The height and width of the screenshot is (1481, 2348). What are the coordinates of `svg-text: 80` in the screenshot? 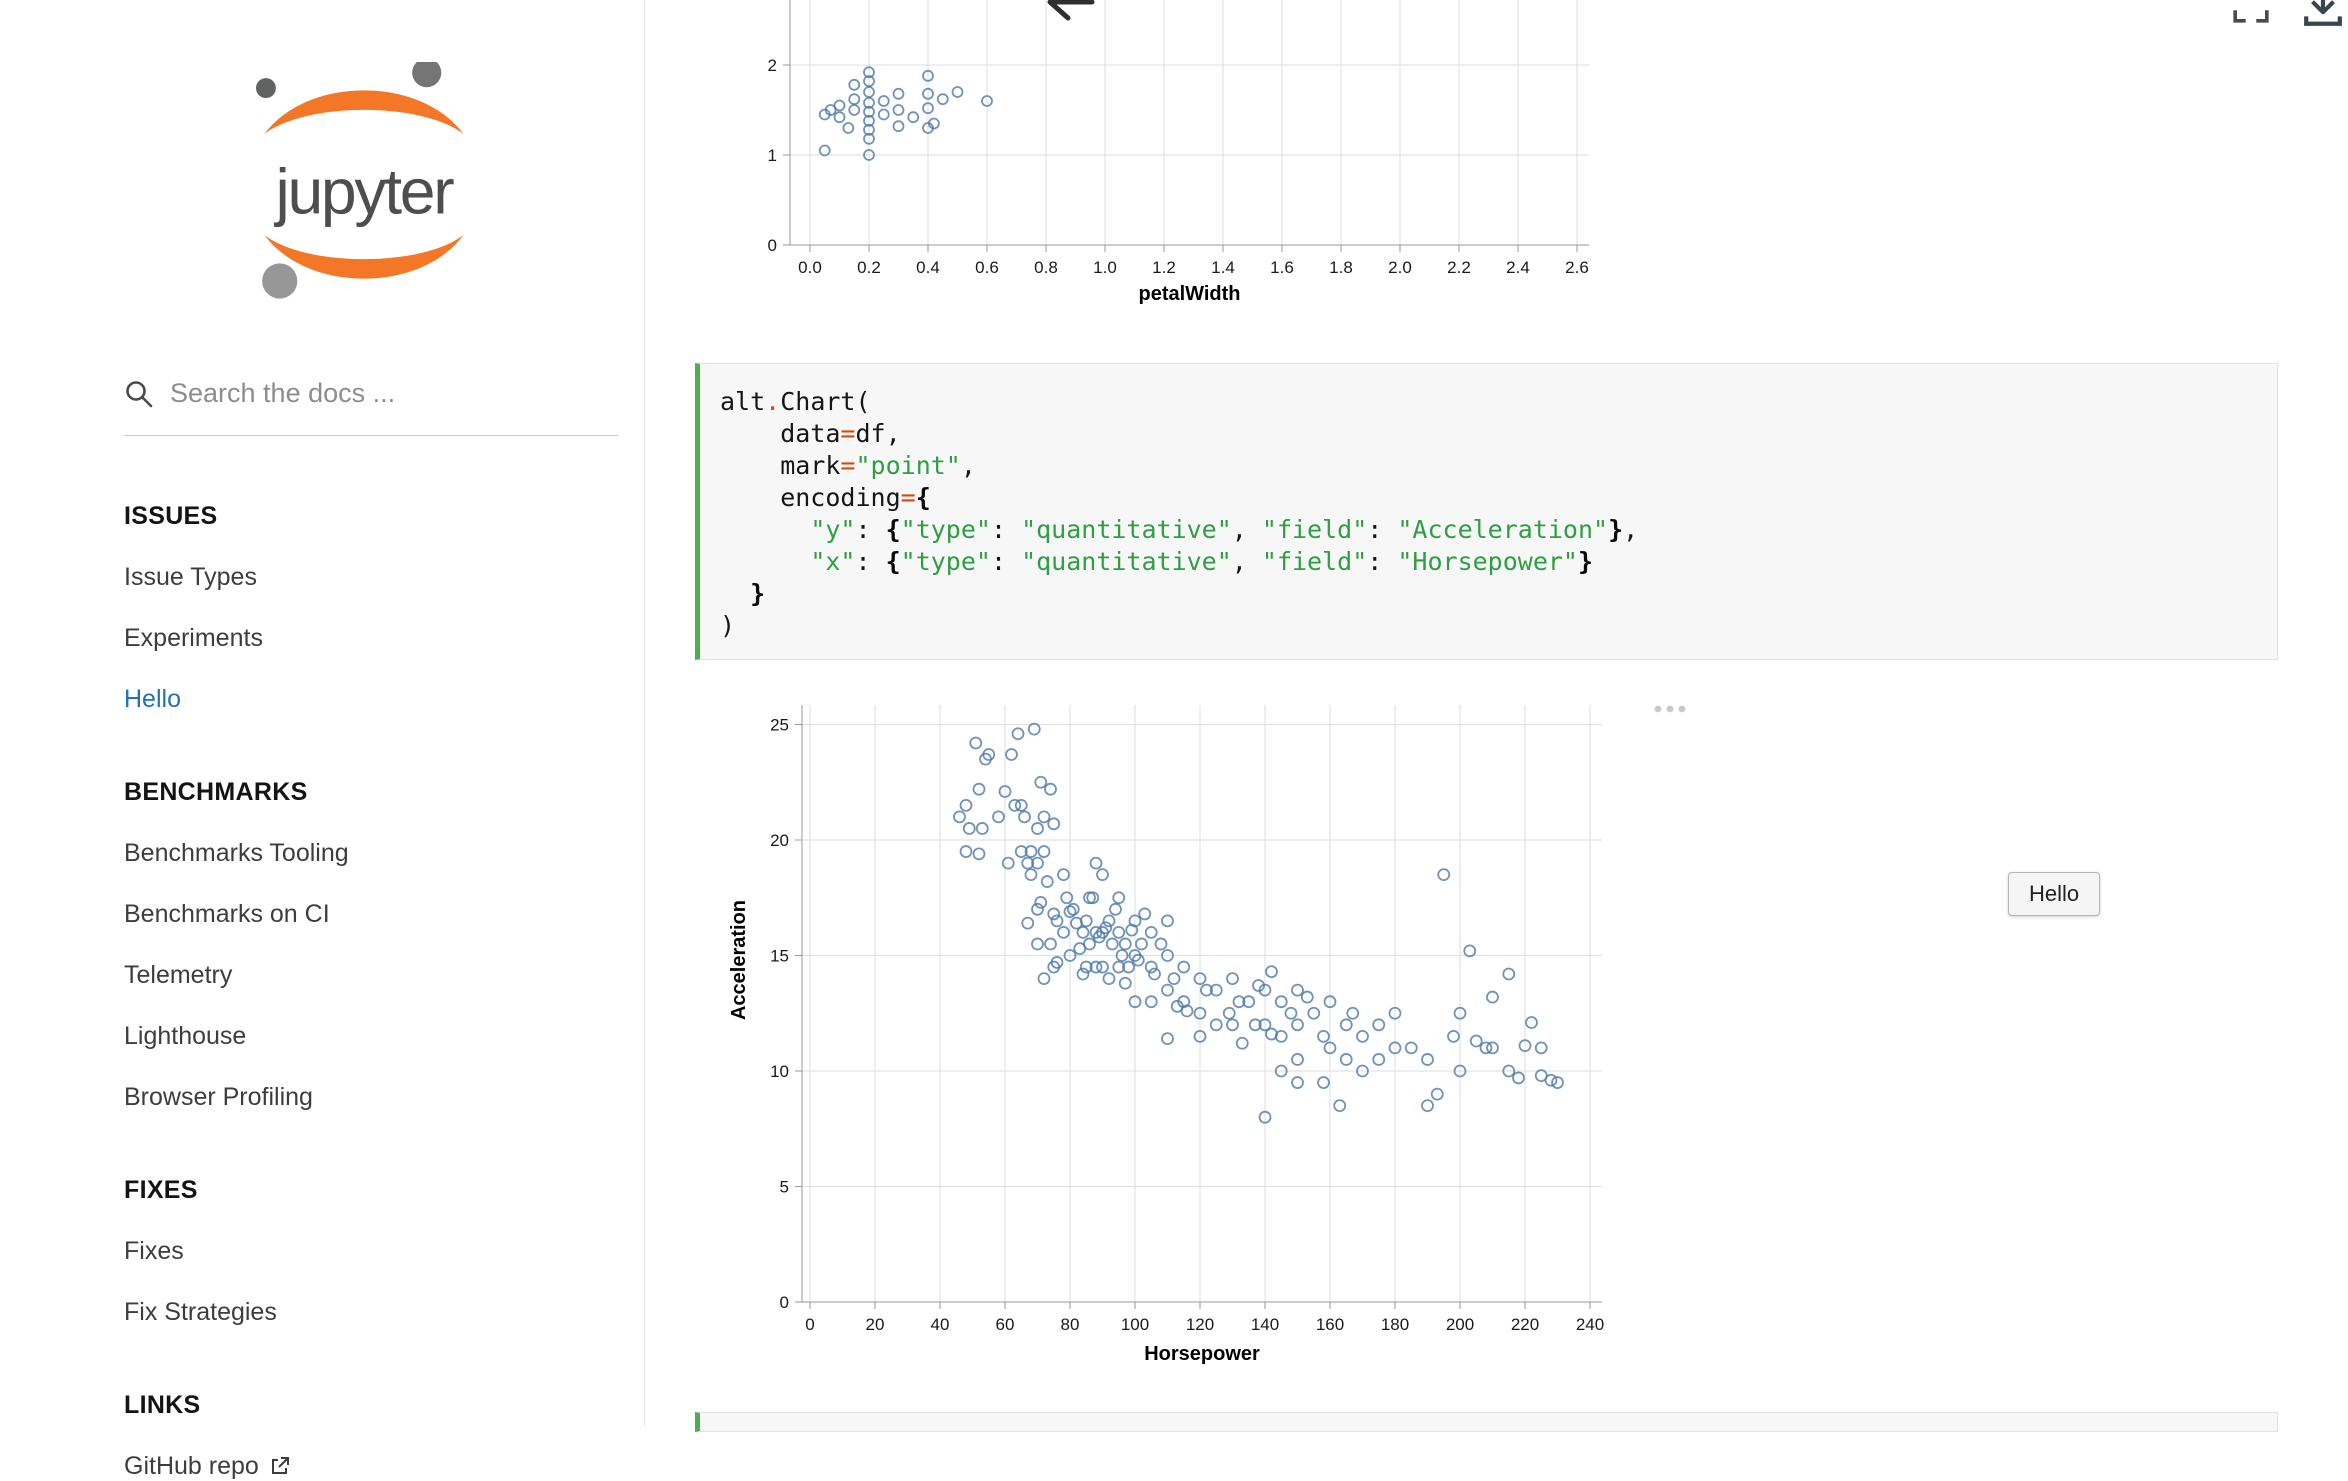 It's located at (1070, 1324).